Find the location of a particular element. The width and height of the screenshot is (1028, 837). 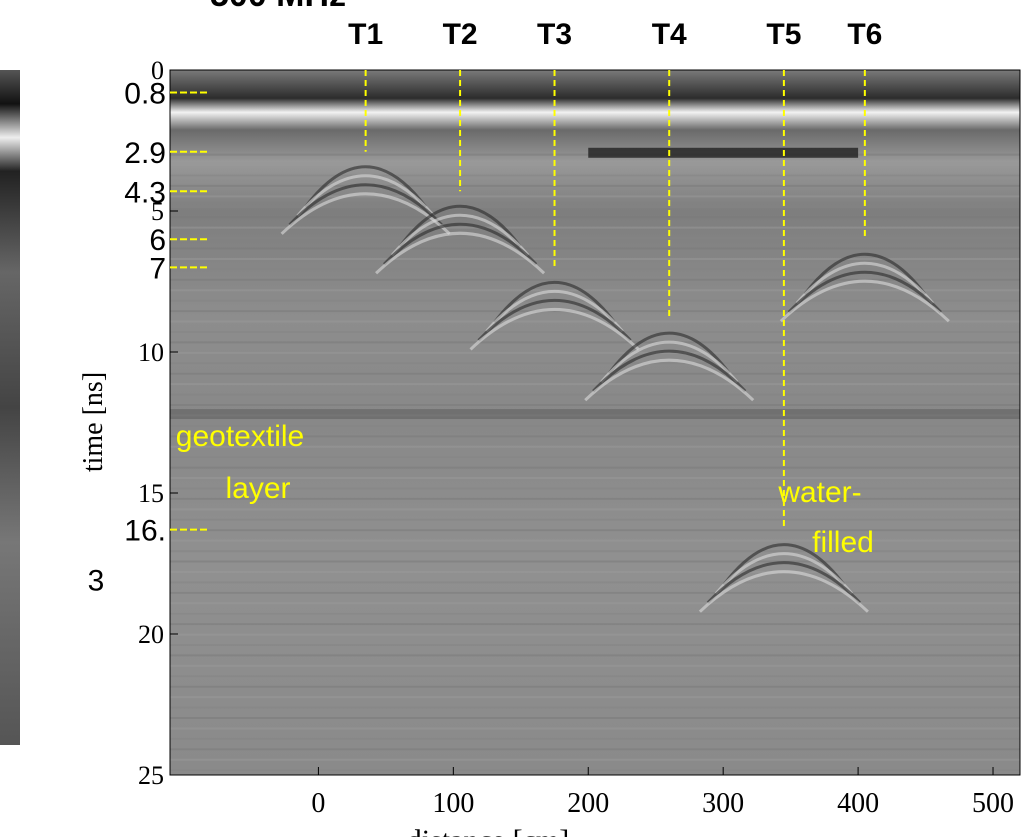

y-axis-ticks: 0 5 10 15 20 25 is located at coordinates (158, 423).